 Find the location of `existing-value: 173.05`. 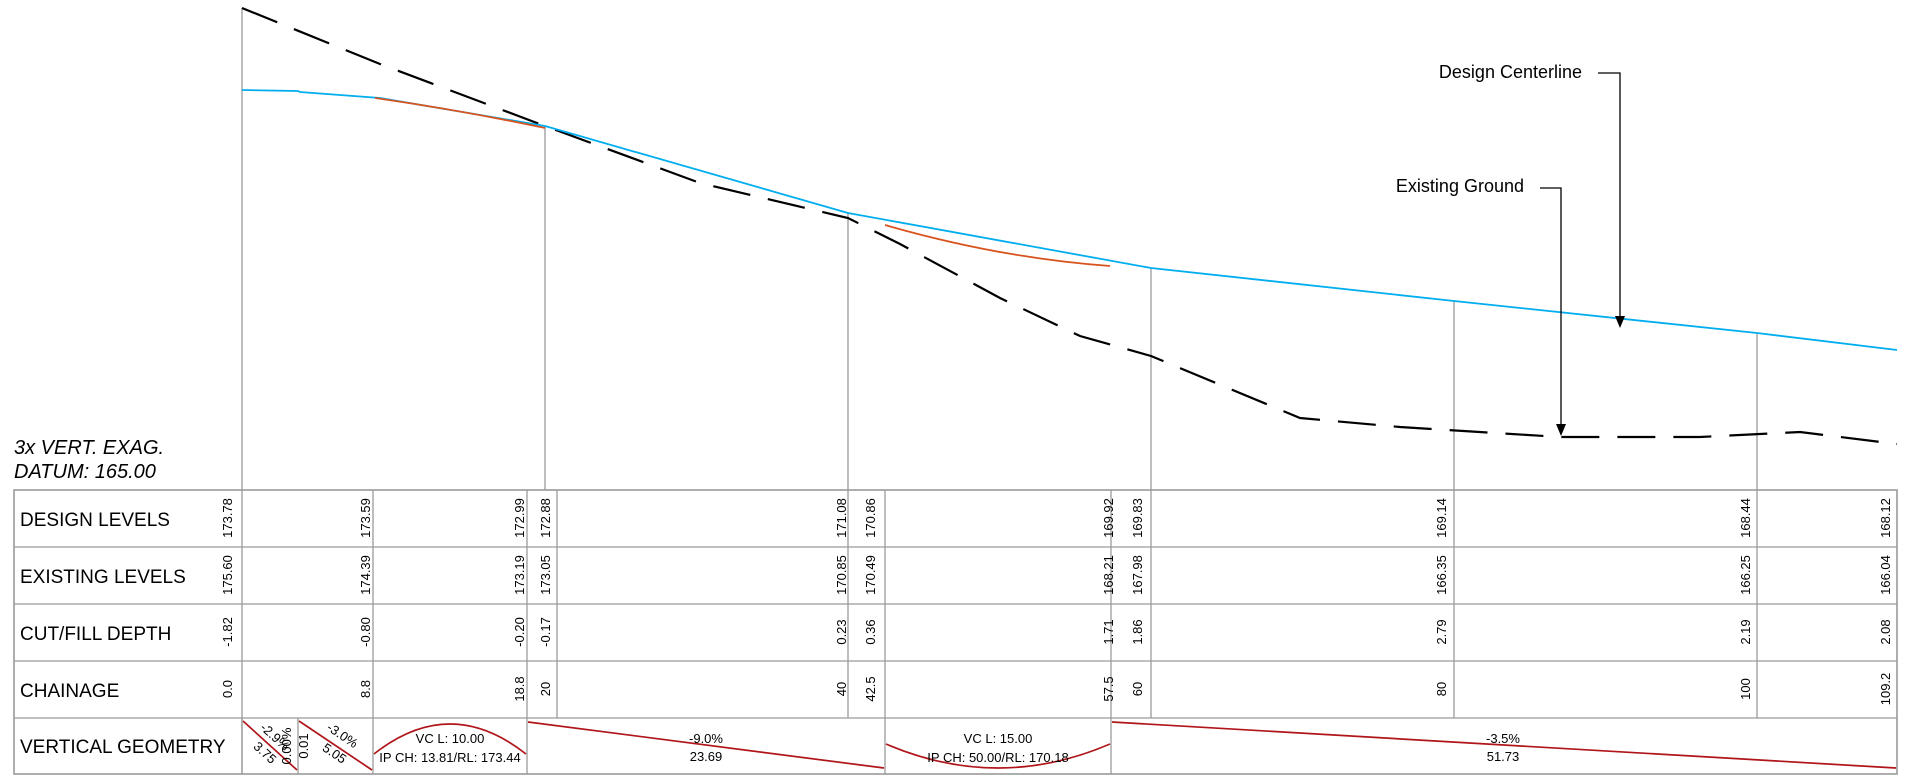

existing-value: 173.05 is located at coordinates (545, 575).